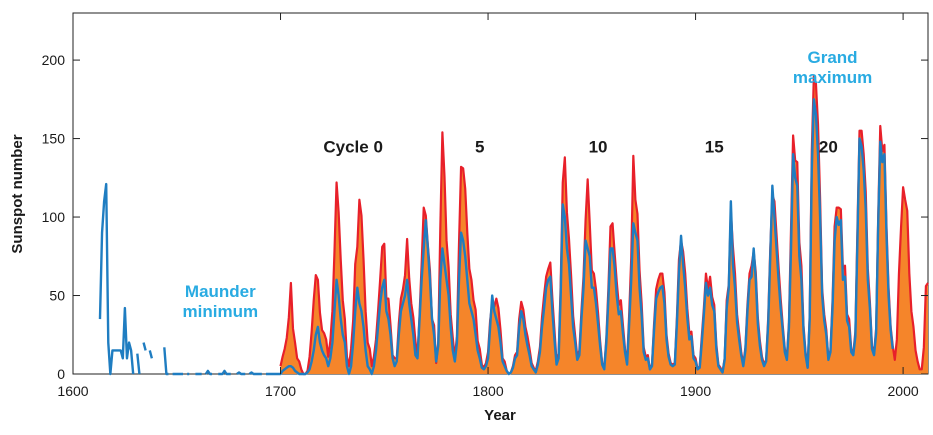 This screenshot has width=933, height=435. I want to click on annotation: Cycle 0, so click(353, 146).